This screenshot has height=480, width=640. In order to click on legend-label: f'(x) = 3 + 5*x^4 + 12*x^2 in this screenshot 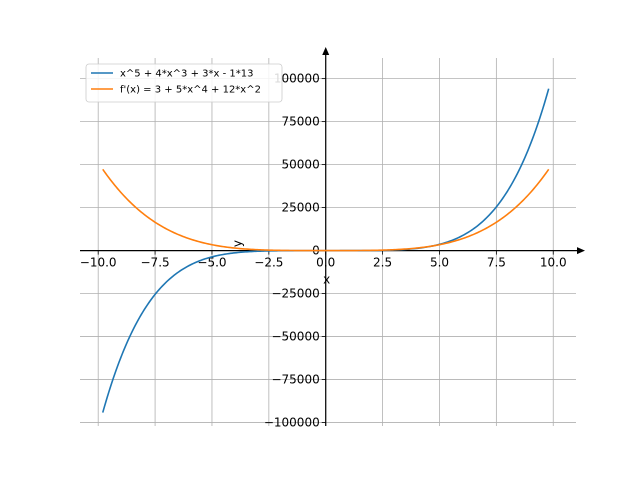, I will do `click(190, 90)`.